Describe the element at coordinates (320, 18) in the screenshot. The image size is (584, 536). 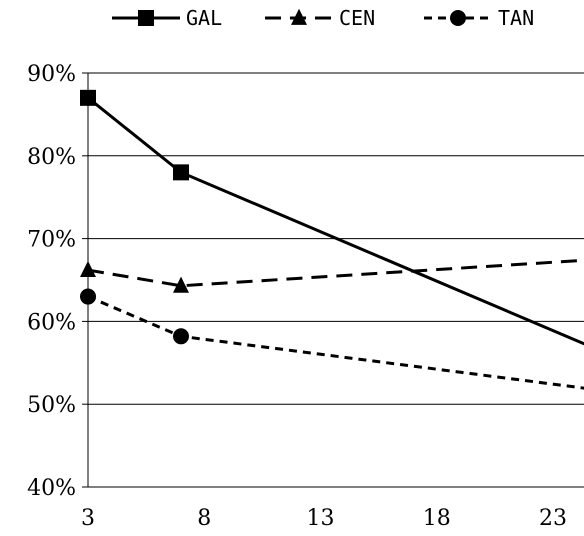
I see `legend-item-cen: CEN` at that location.